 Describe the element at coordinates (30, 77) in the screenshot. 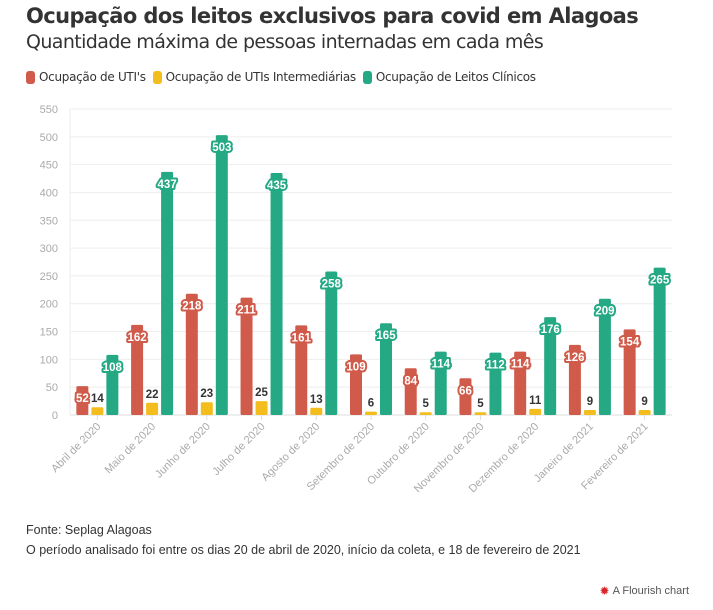

I see `legend-swatch-uti` at that location.